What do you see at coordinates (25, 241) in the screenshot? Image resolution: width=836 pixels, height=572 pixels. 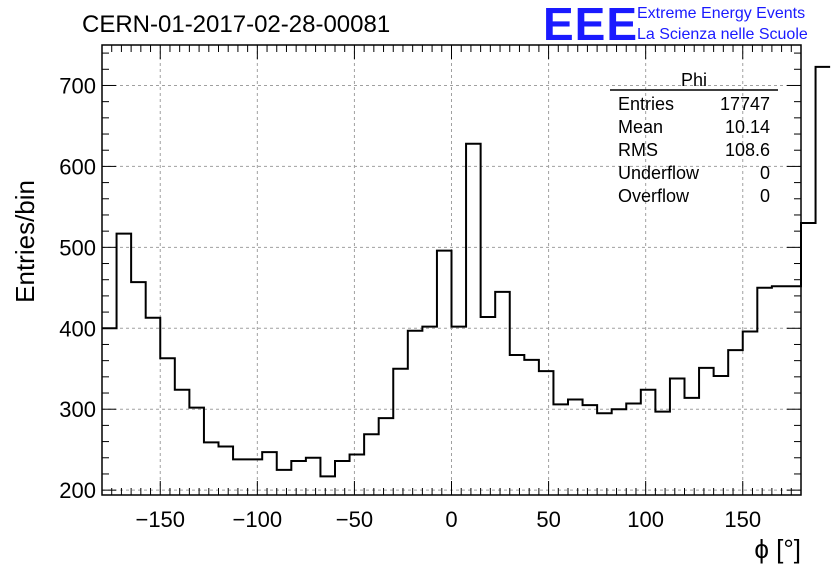 I see `y-axis-title: Entries/bin` at bounding box center [25, 241].